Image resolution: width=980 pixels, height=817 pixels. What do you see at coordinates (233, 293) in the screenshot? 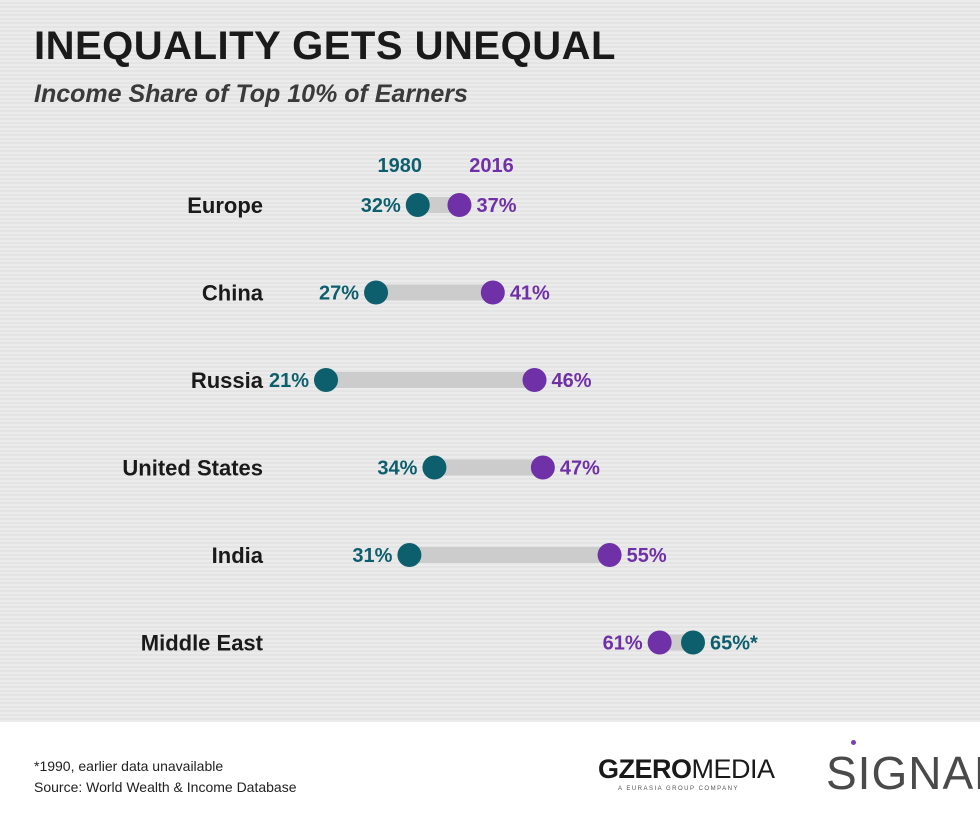
I see `category-label-china: China` at bounding box center [233, 293].